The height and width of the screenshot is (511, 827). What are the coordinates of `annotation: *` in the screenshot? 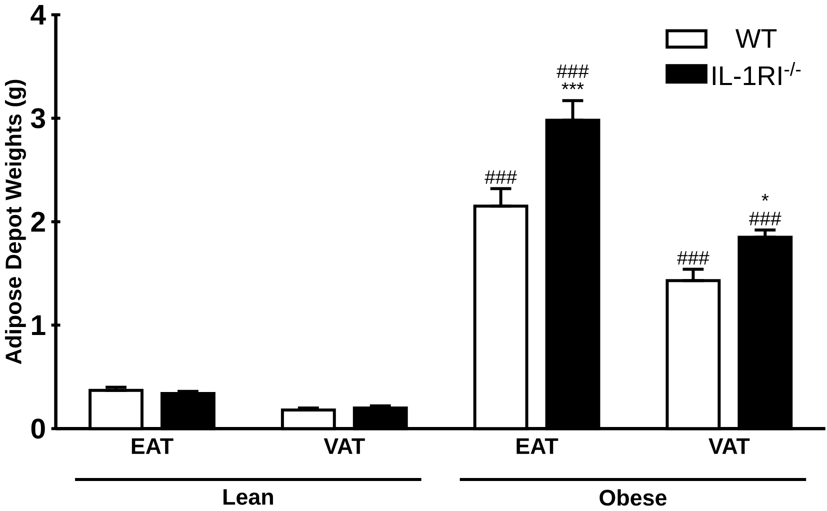 It's located at (765, 197).